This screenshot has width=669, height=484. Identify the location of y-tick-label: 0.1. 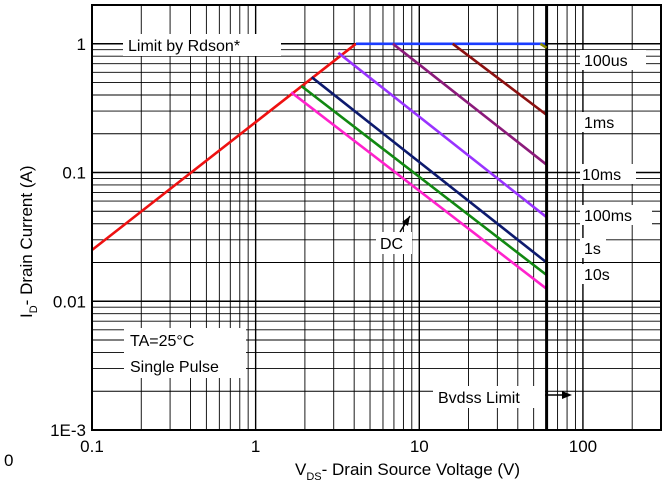
(74, 173).